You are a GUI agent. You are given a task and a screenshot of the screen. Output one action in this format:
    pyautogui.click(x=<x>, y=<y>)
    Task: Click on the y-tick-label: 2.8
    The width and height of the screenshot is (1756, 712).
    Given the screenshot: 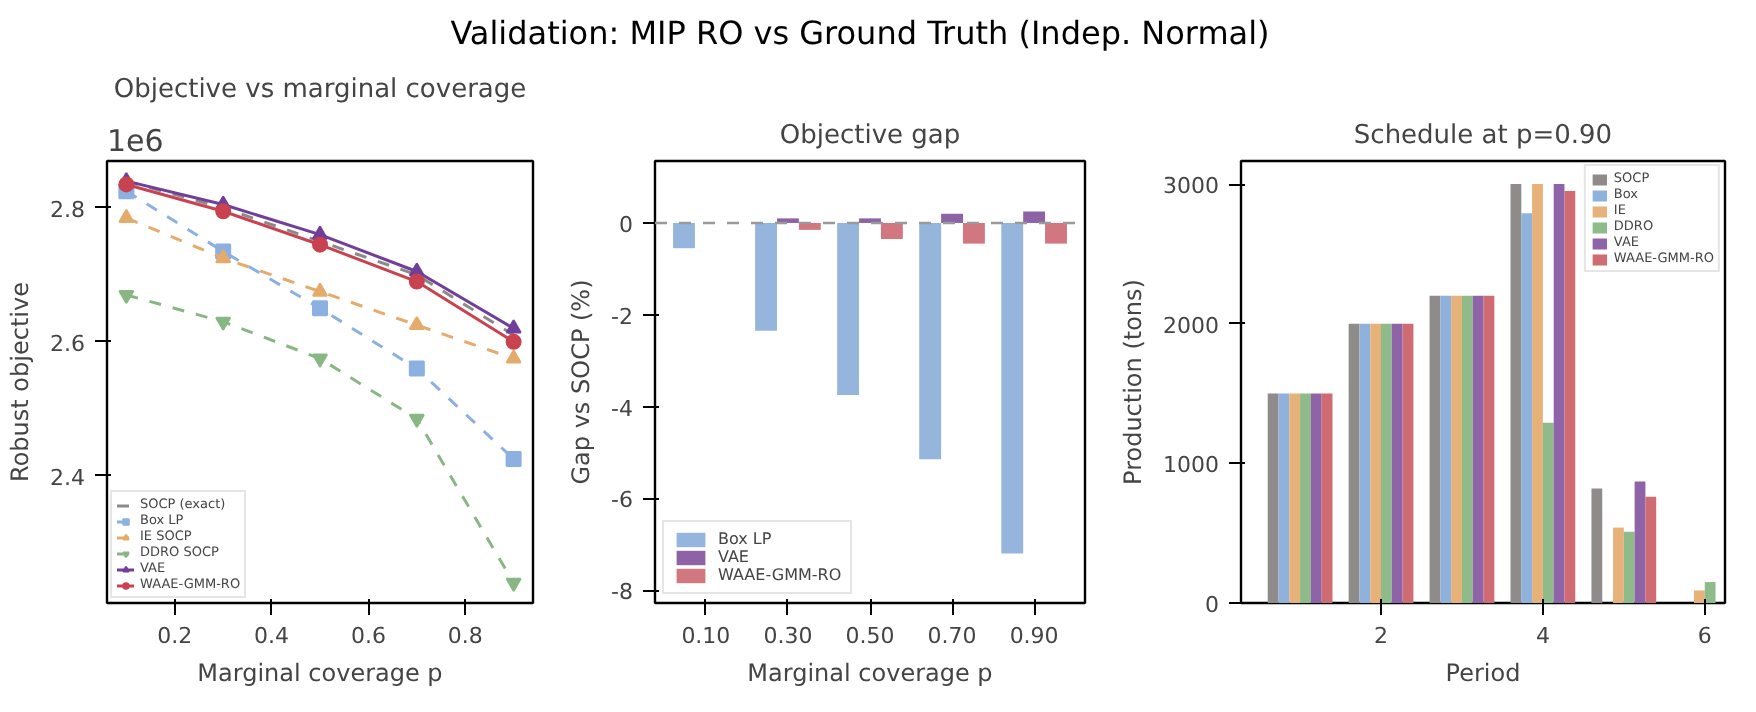 What is the action you would take?
    pyautogui.click(x=68, y=209)
    